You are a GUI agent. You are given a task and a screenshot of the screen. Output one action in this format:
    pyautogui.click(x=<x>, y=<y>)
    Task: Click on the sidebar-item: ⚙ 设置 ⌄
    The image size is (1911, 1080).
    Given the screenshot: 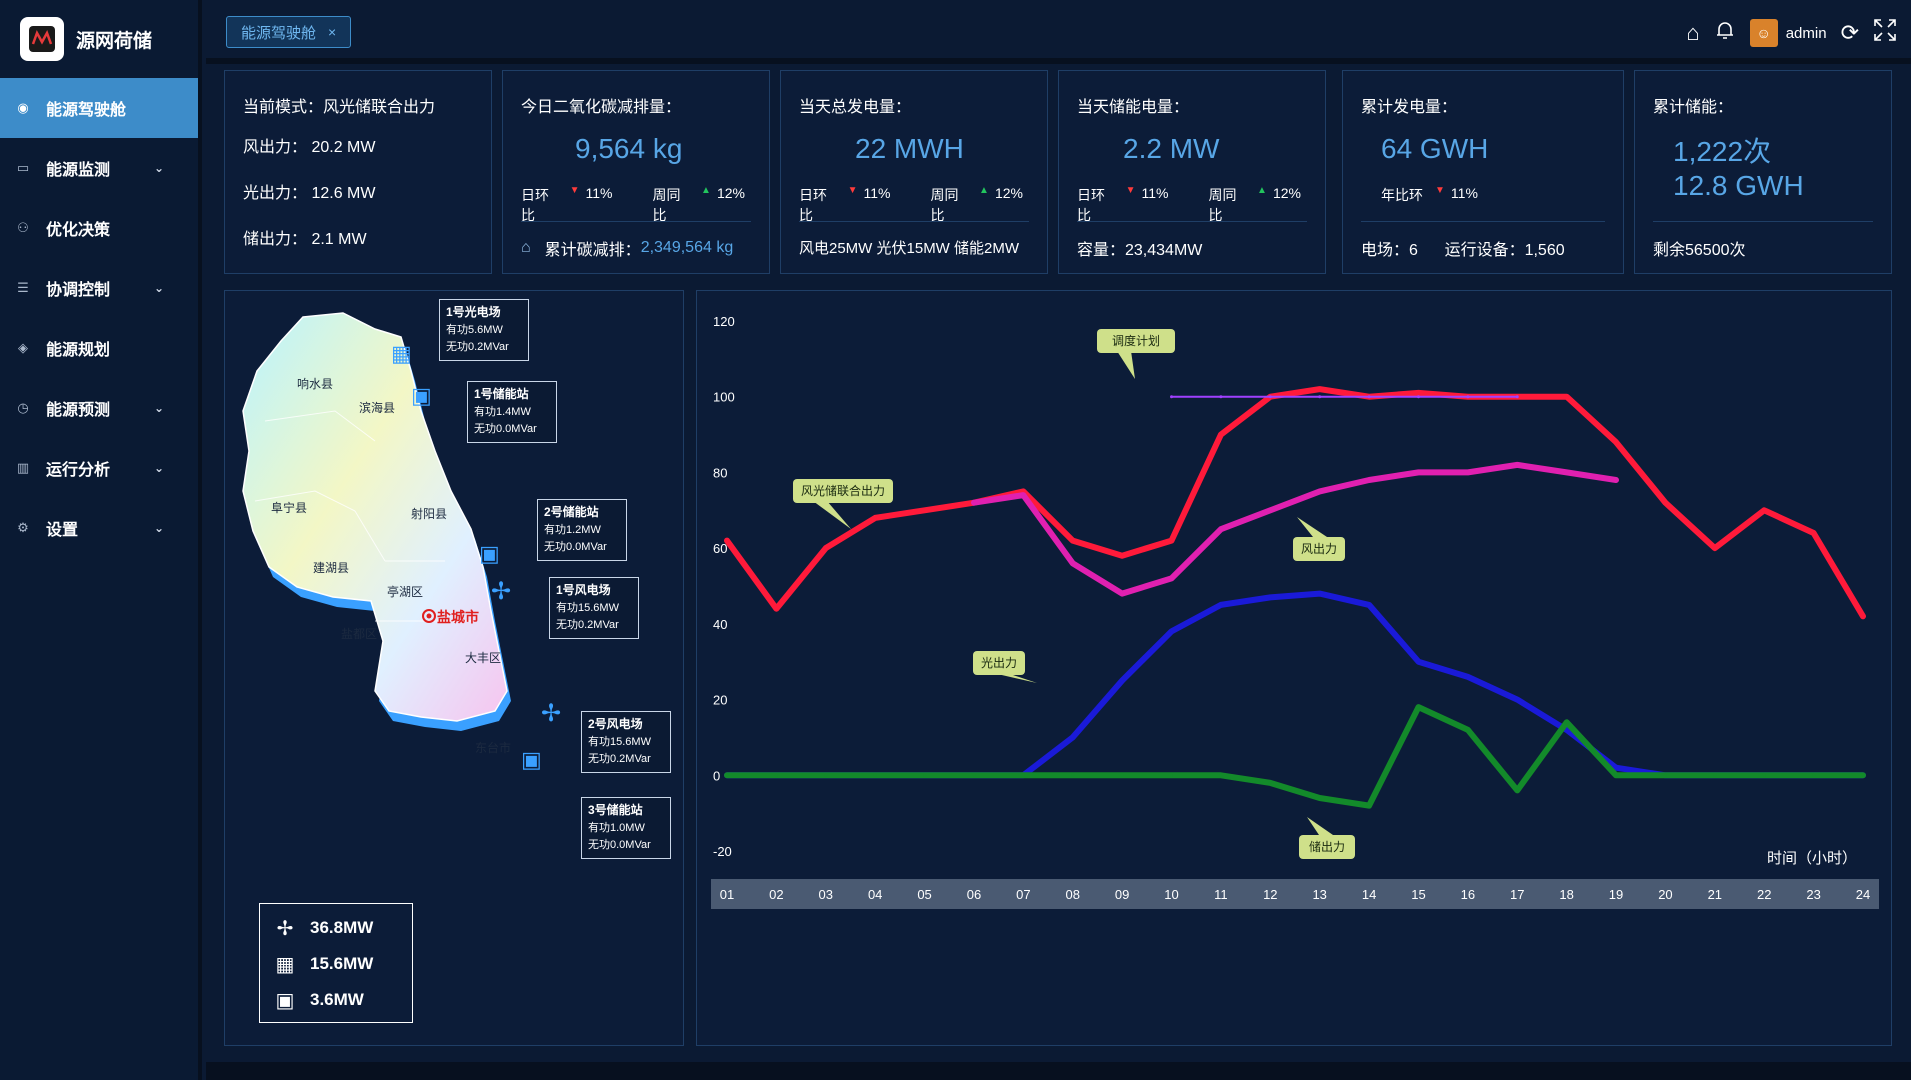 What is the action you would take?
    pyautogui.click(x=99, y=528)
    